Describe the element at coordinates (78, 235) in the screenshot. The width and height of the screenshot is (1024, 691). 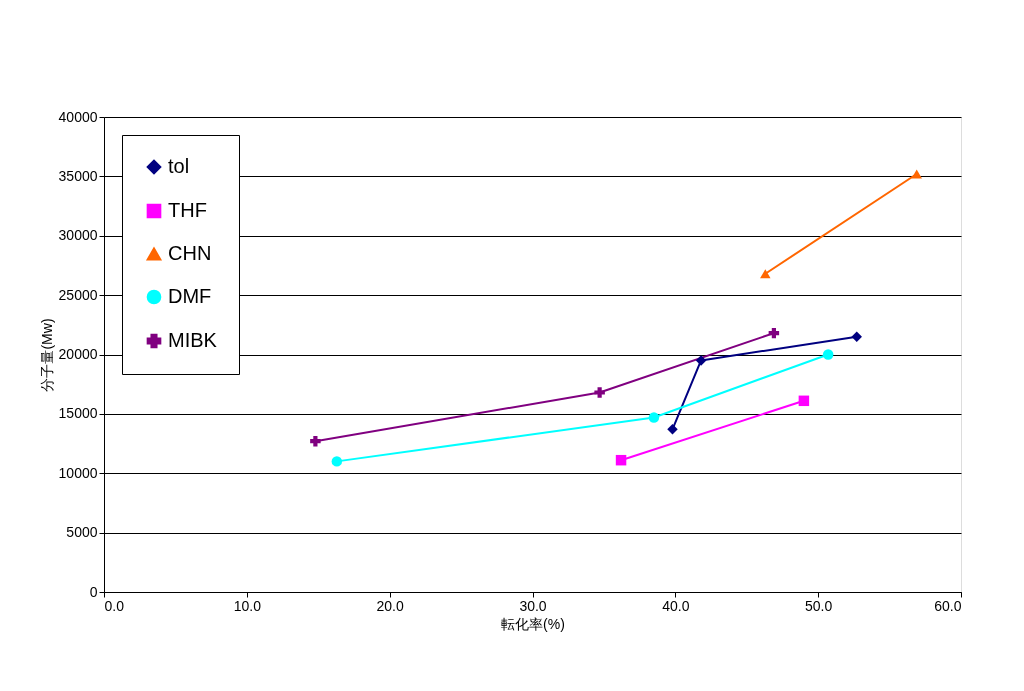
I see `y-tick-label: 30000` at that location.